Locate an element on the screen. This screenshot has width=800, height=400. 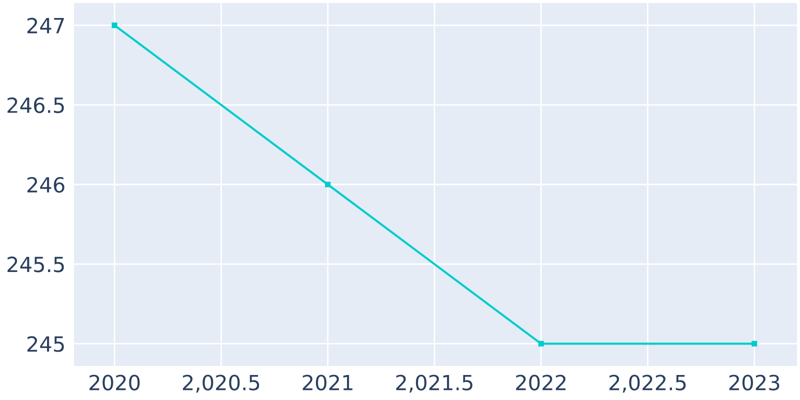
y-tick-label: 247 is located at coordinates (45, 26).